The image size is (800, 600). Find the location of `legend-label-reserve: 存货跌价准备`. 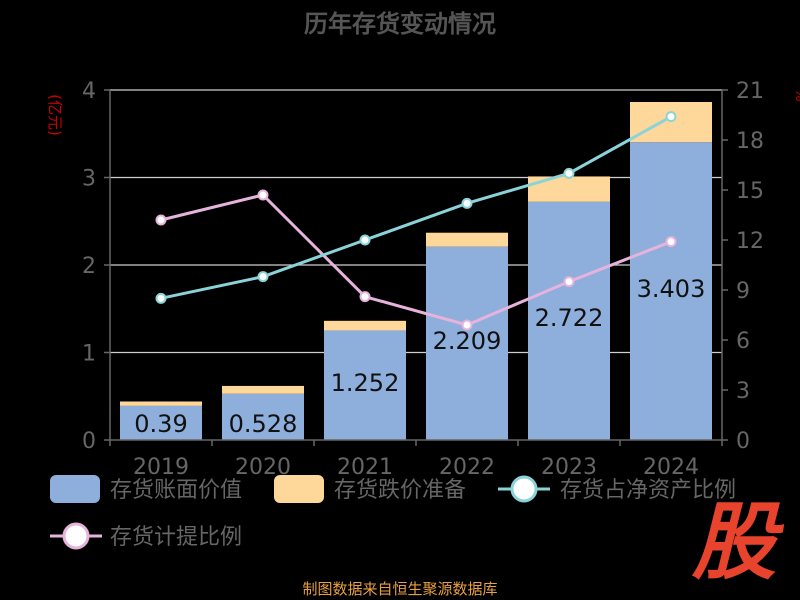

legend-label-reserve: 存货跌价准备 is located at coordinates (400, 490).